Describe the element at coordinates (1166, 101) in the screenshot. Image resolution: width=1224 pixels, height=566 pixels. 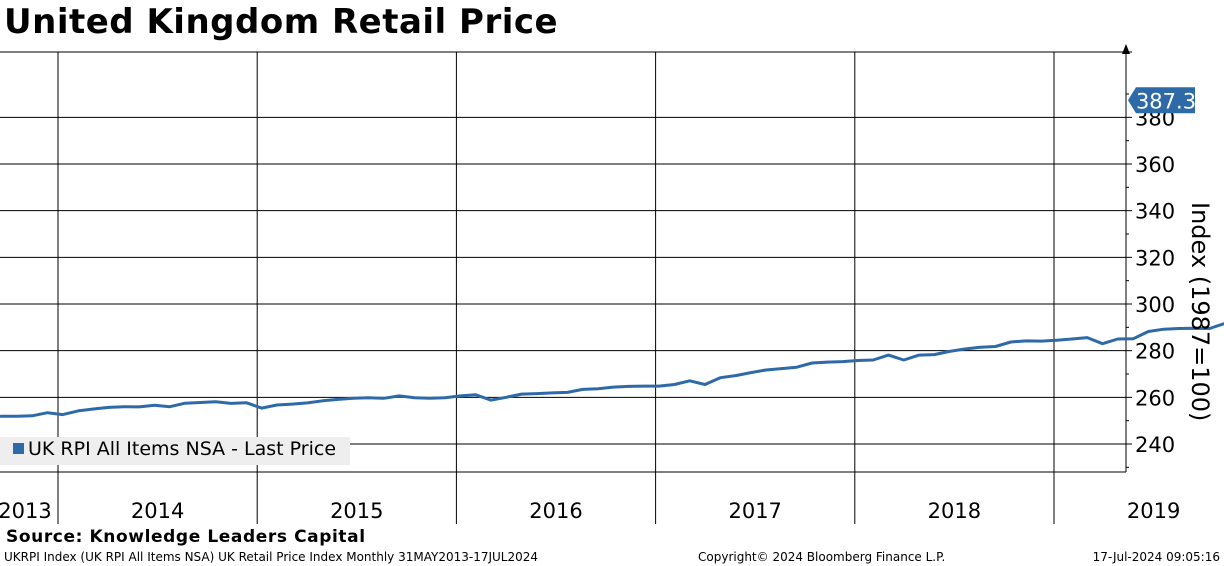
I see `last-value-label: 387.3` at that location.